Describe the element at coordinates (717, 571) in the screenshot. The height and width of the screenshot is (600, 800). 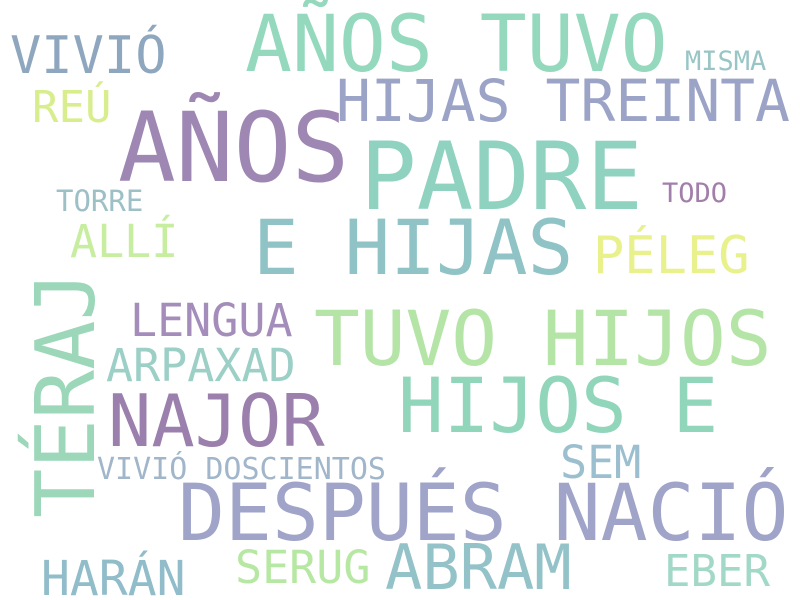
I see `word-eber: EBER` at that location.